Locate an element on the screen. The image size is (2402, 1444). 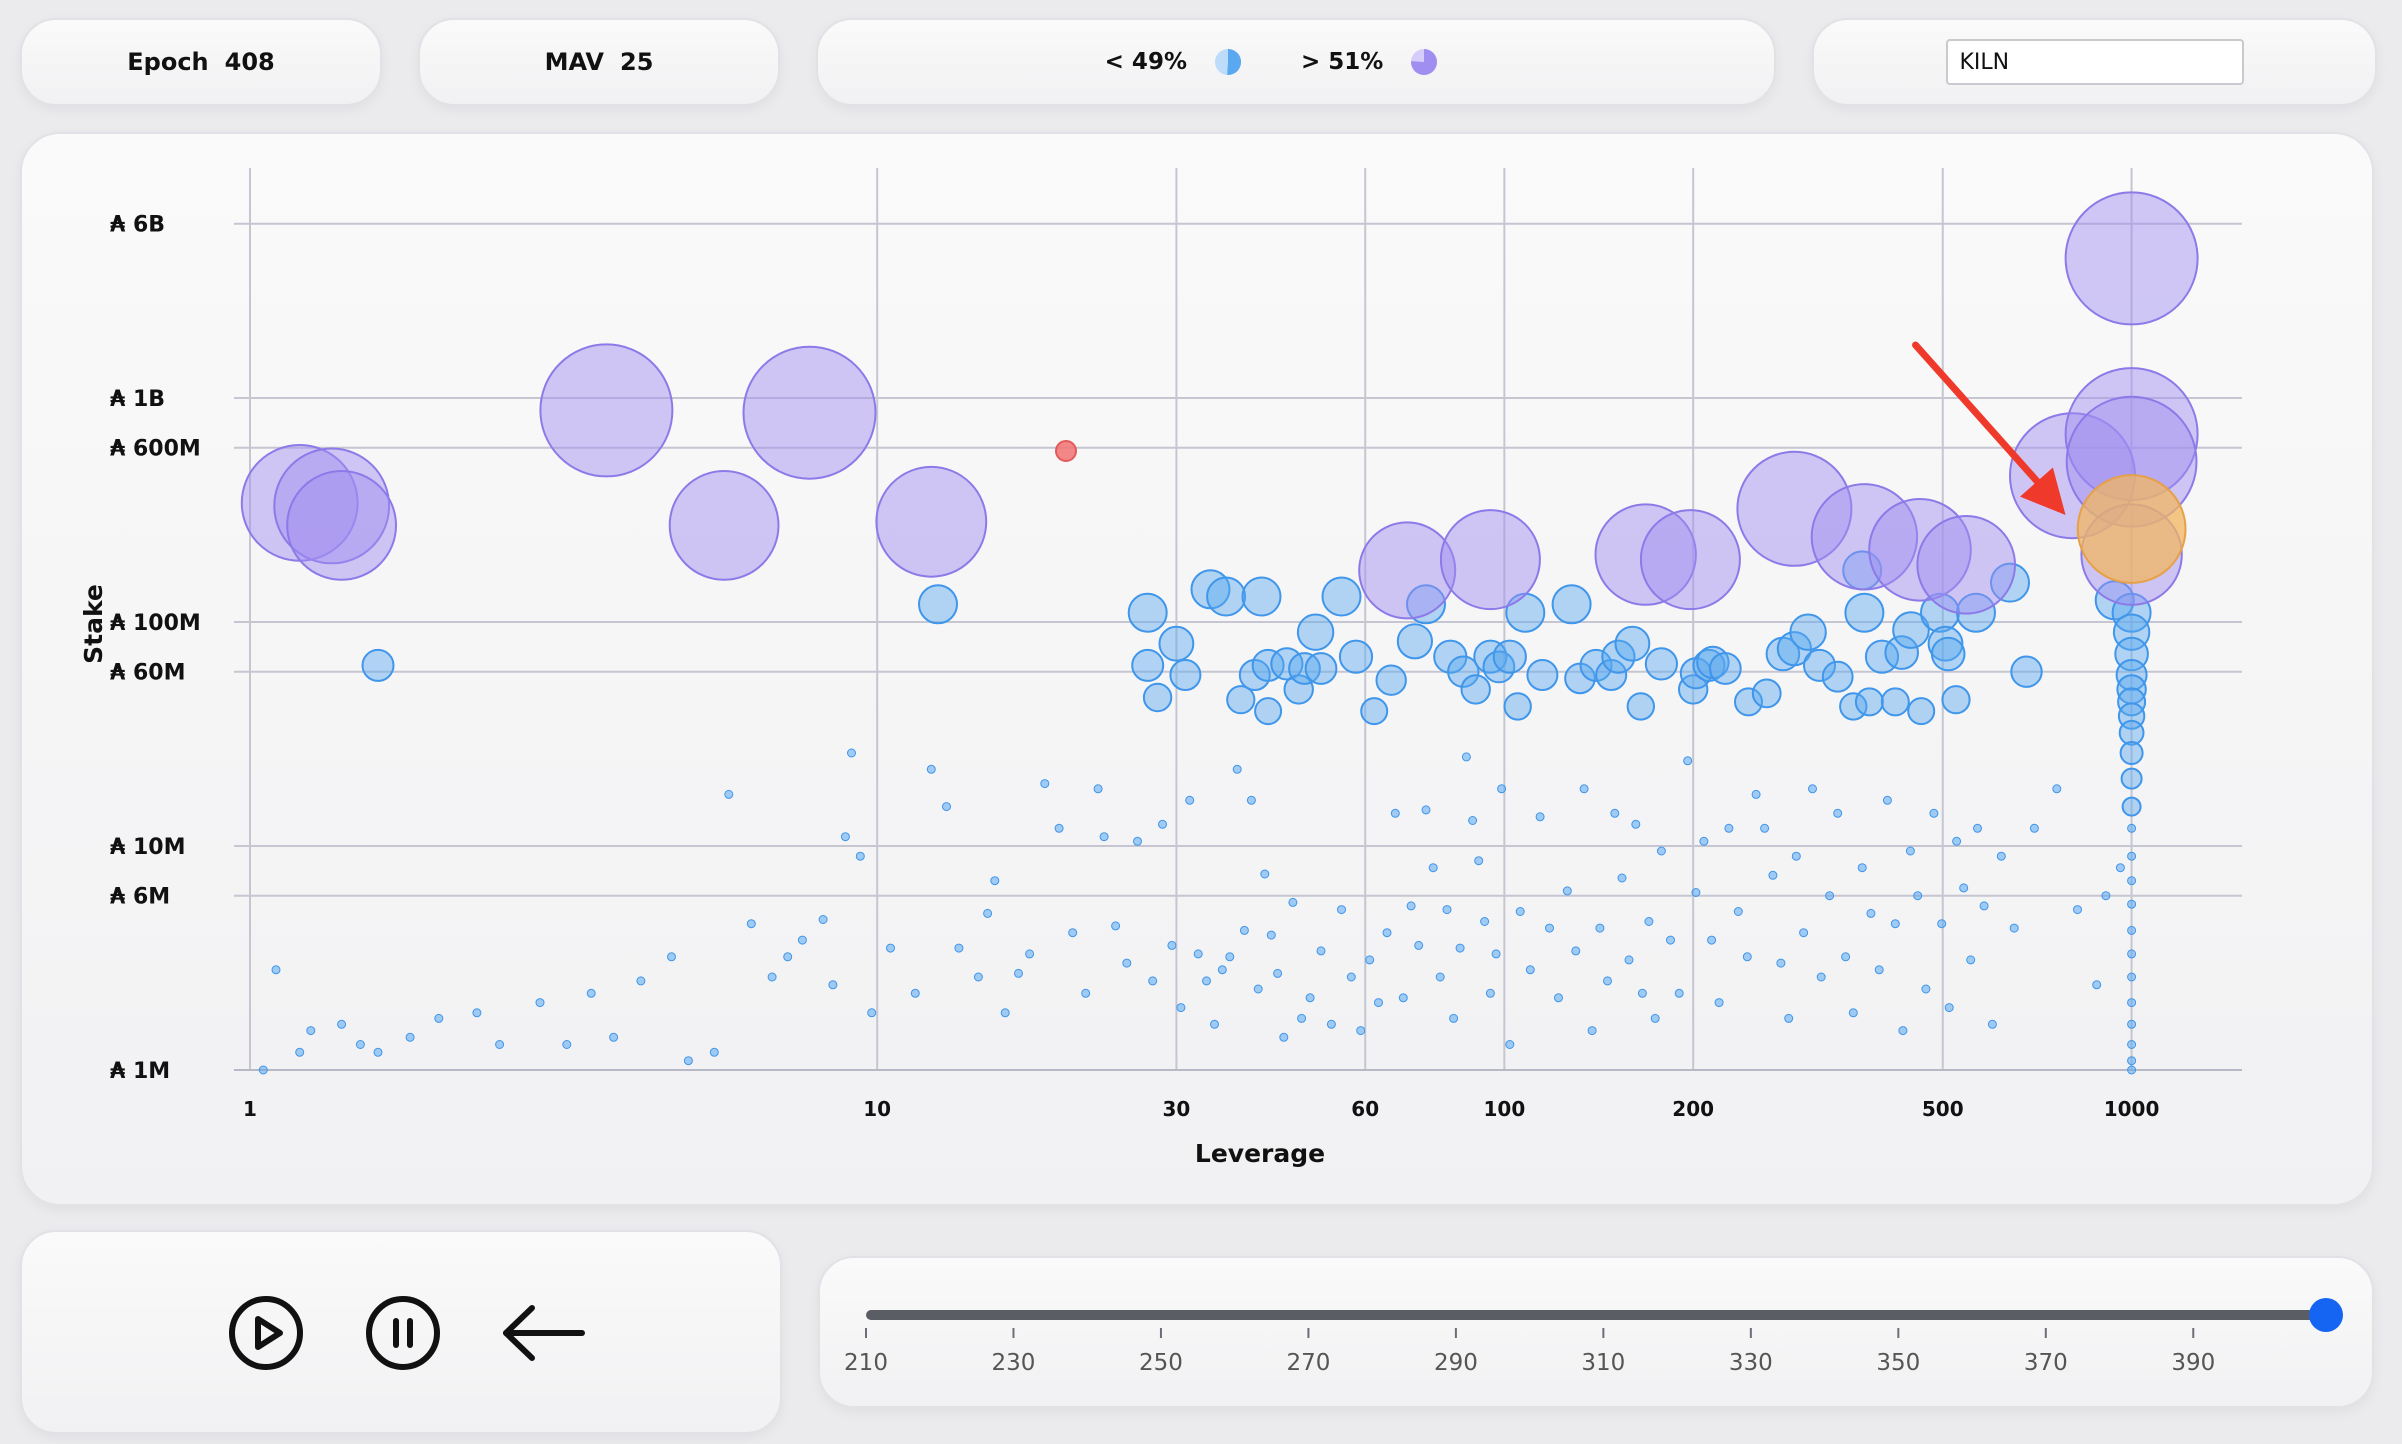
epoch-slider: 210 230 250 270 290 310 330 350 370 390 is located at coordinates (1598, 1334).